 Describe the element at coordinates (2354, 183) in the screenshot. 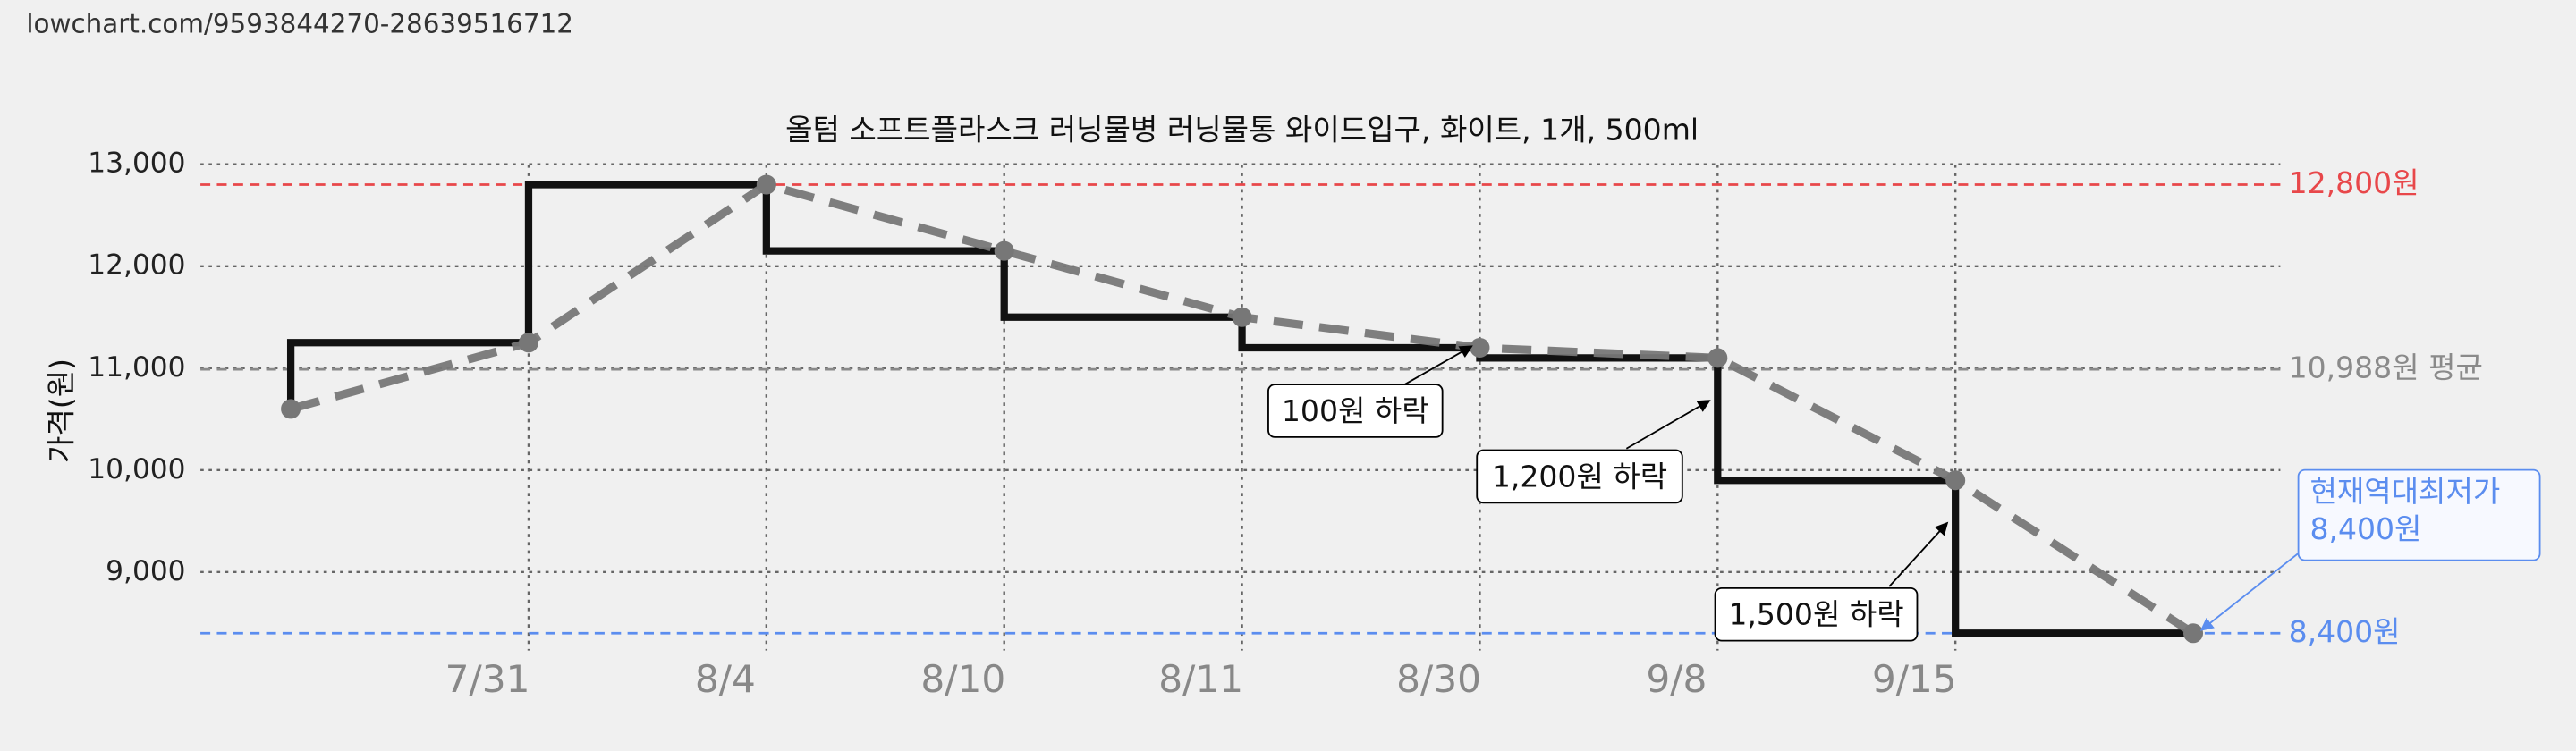

I see `reference-label: 12,800원` at that location.